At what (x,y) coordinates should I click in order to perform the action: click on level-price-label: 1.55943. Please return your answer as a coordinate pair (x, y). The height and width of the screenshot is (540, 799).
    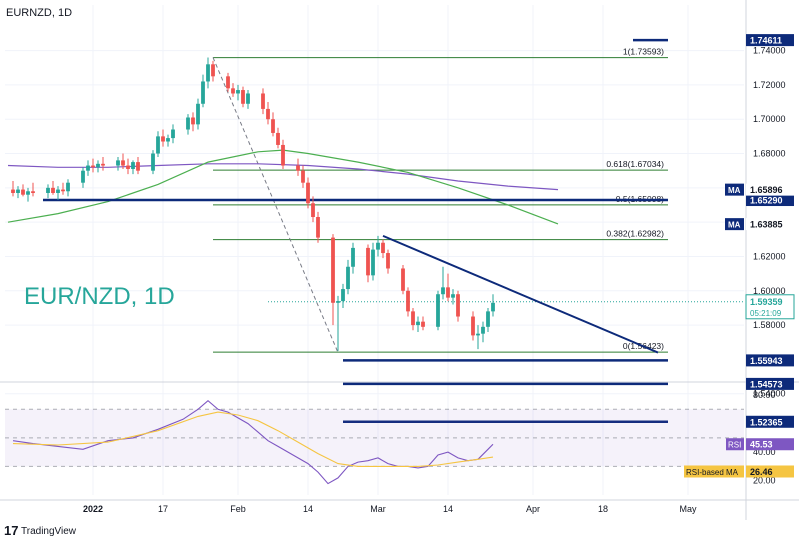
    Looking at the image, I should click on (766, 361).